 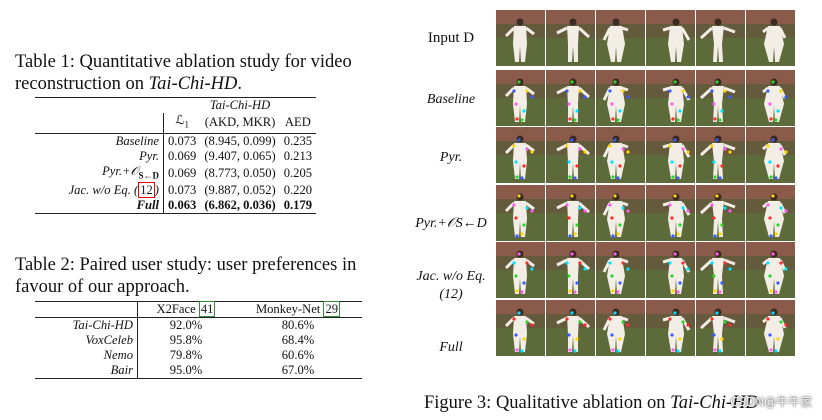 I want to click on ref-link-41: 41, so click(x=207, y=309).